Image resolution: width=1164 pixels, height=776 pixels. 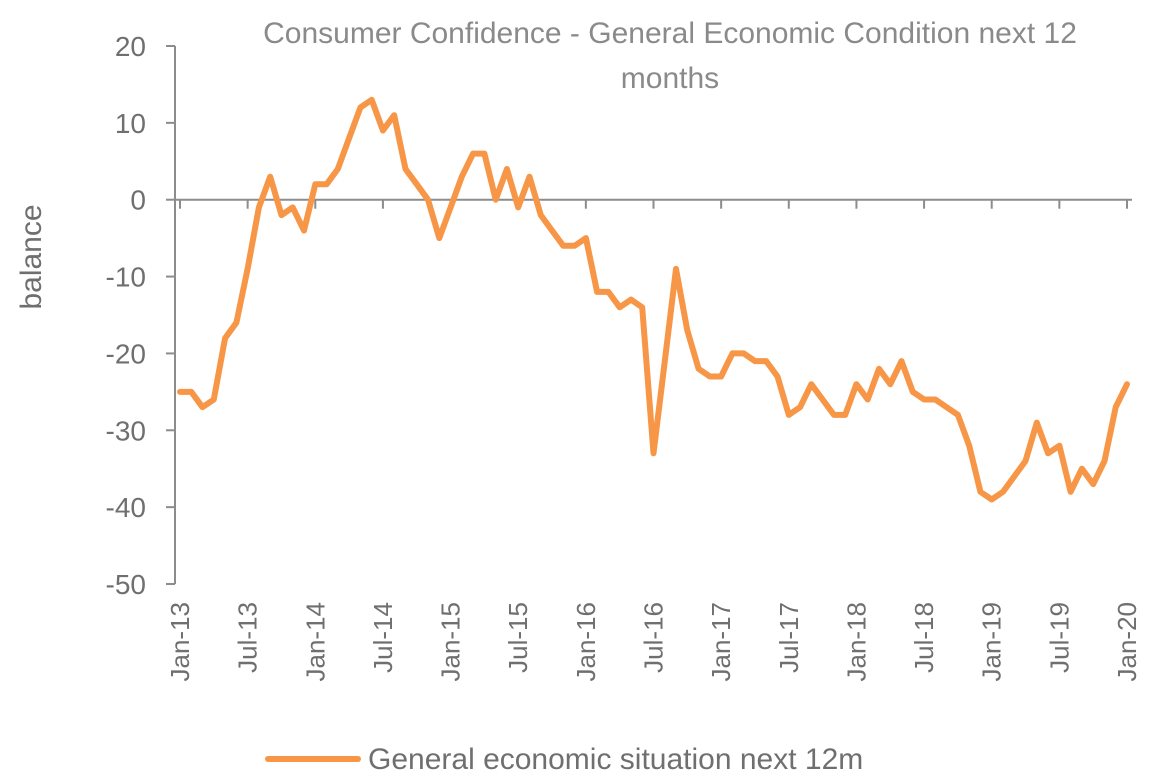 I want to click on x-tick-label: Jan-17, so click(x=721, y=642).